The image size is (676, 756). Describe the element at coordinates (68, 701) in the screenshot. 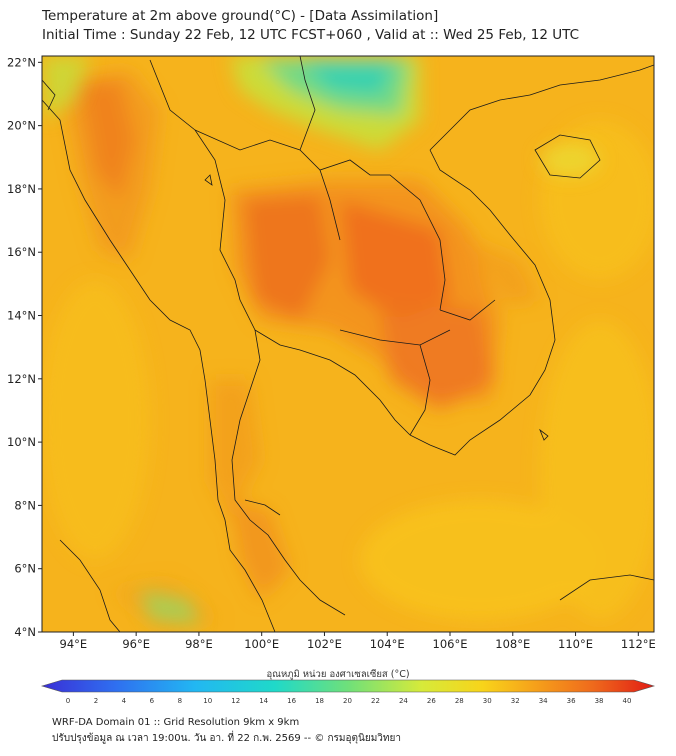

I see `colorbar-tick-label: 0` at that location.